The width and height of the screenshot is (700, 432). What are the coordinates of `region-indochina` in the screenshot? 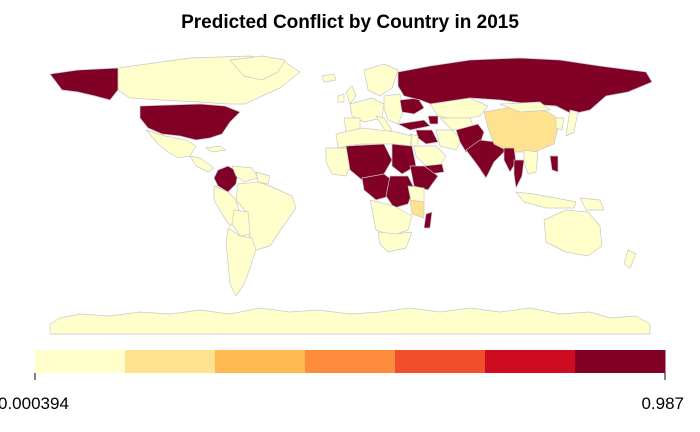 It's located at (531, 162).